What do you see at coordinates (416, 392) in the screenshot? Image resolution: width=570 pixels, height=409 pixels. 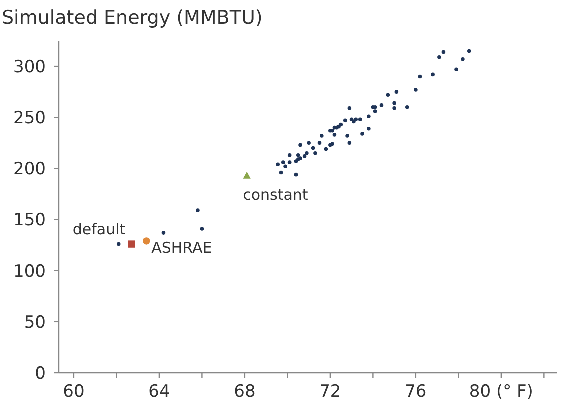 I see `x-tick-label: 76` at bounding box center [416, 392].